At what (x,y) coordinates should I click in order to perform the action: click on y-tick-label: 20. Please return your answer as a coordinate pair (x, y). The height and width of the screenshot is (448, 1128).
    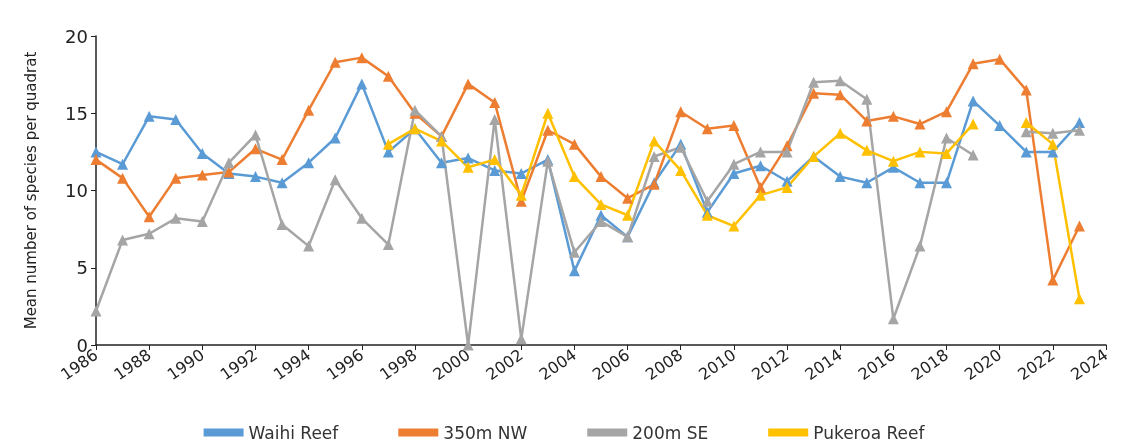
    Looking at the image, I should click on (76, 36).